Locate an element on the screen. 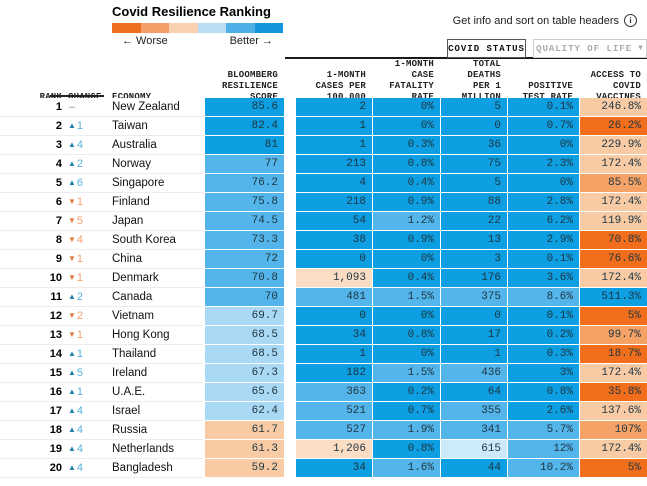 The height and width of the screenshot is (486, 647). info-icon: i is located at coordinates (630, 20).